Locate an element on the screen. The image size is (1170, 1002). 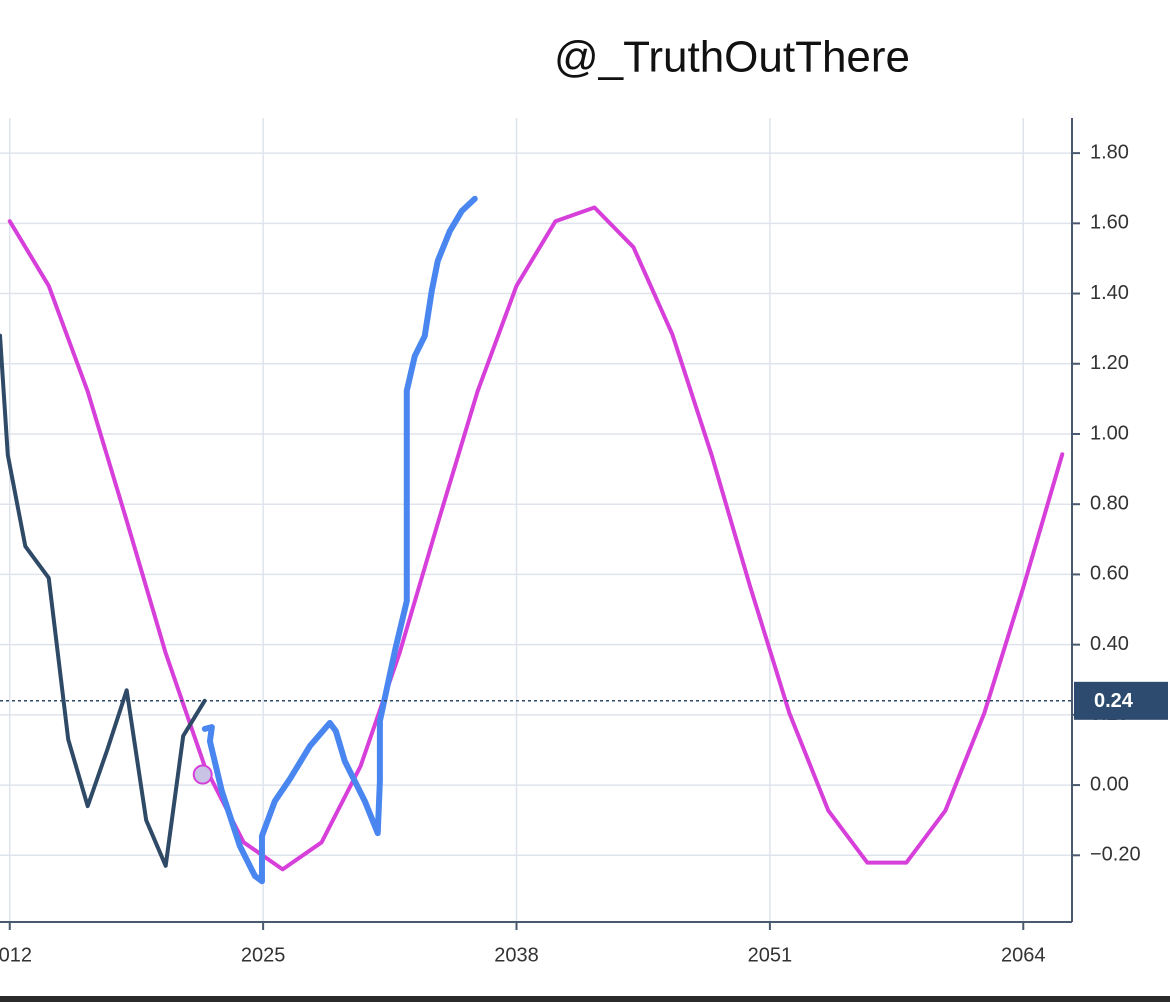
x-tick-label: 2038 is located at coordinates (516, 955).